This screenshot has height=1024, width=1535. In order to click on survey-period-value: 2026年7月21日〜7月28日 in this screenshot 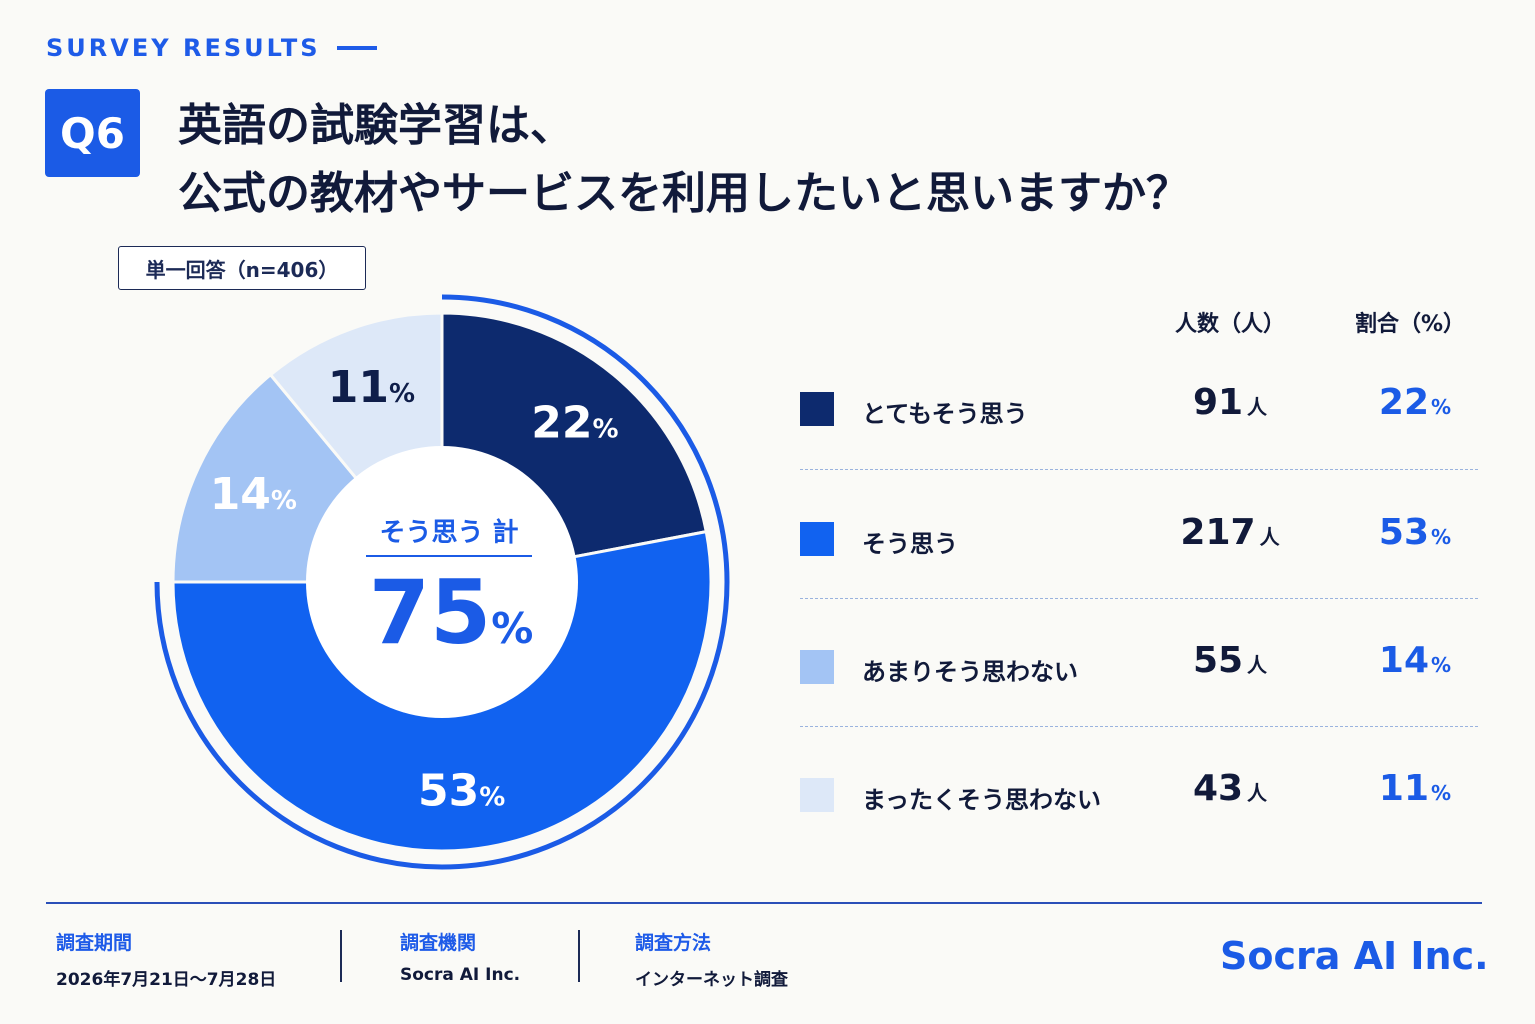, I will do `click(166, 980)`.